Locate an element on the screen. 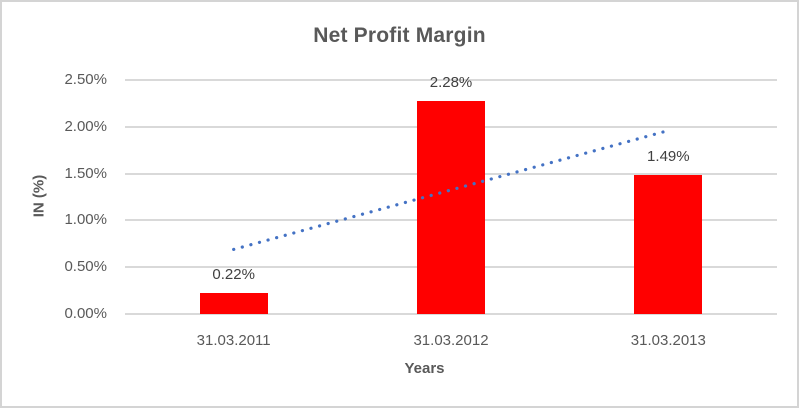 This screenshot has height=408, width=799. y-tick-label: 2.50% is located at coordinates (85, 79).